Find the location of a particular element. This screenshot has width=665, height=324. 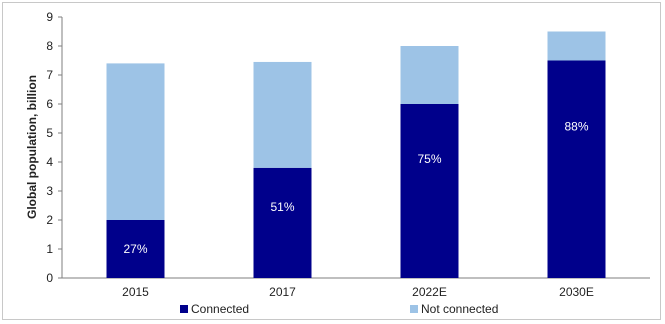

y-tick-label: 3 is located at coordinates (49, 191).